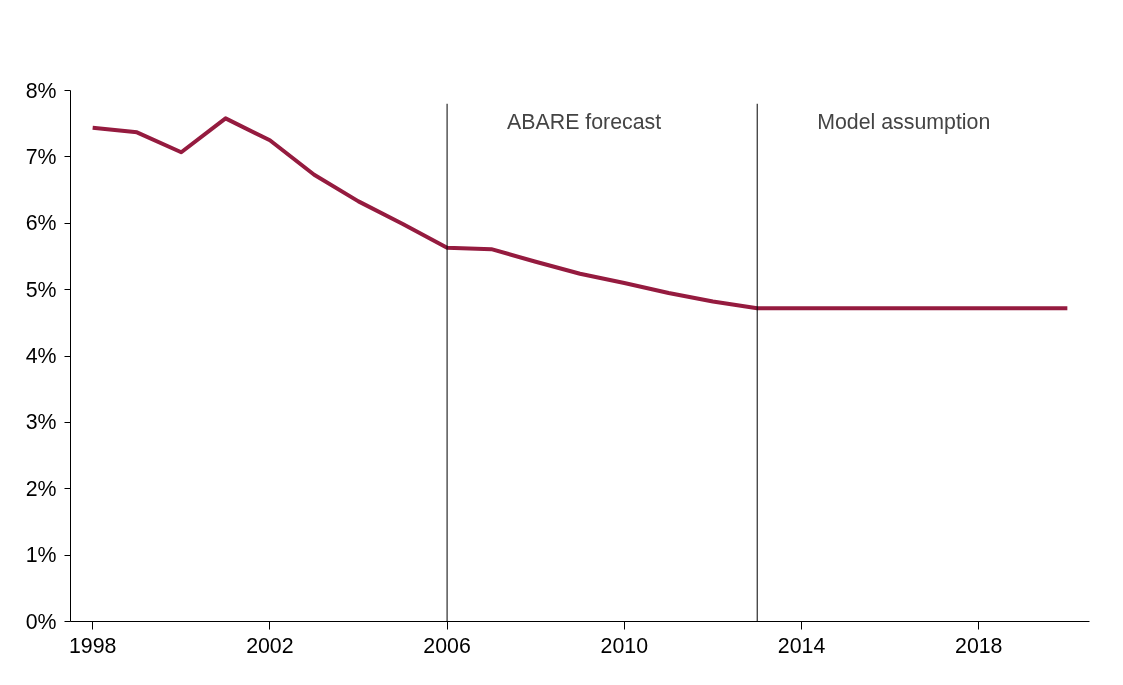  What do you see at coordinates (979, 645) in the screenshot?
I see `x-tick-label: 2018` at bounding box center [979, 645].